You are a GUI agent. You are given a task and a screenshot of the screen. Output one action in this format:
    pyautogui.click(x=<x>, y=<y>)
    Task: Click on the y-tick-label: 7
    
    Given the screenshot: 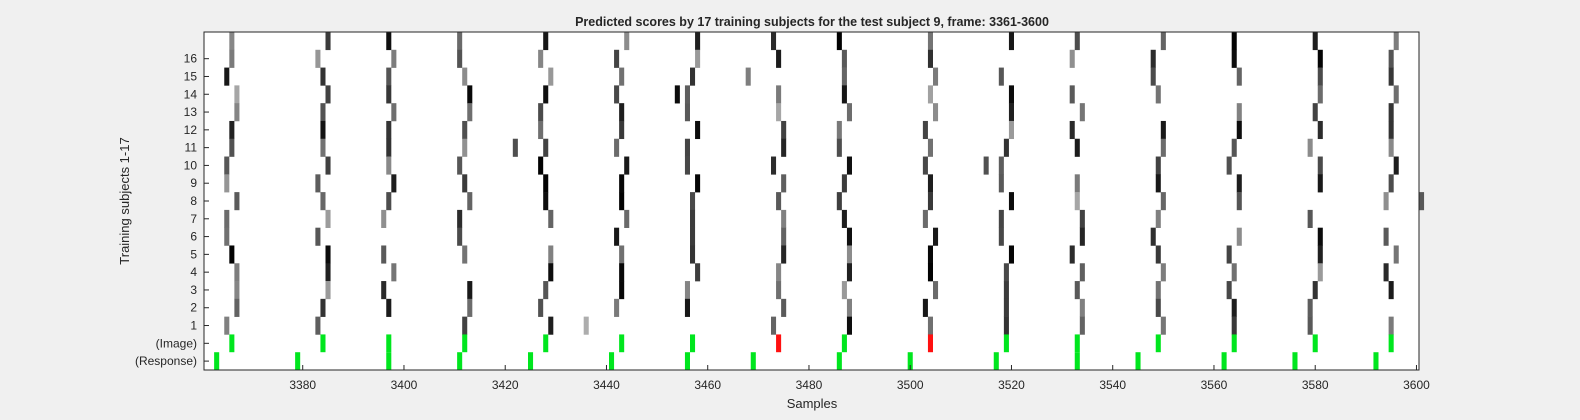 What is the action you would take?
    pyautogui.click(x=193, y=219)
    